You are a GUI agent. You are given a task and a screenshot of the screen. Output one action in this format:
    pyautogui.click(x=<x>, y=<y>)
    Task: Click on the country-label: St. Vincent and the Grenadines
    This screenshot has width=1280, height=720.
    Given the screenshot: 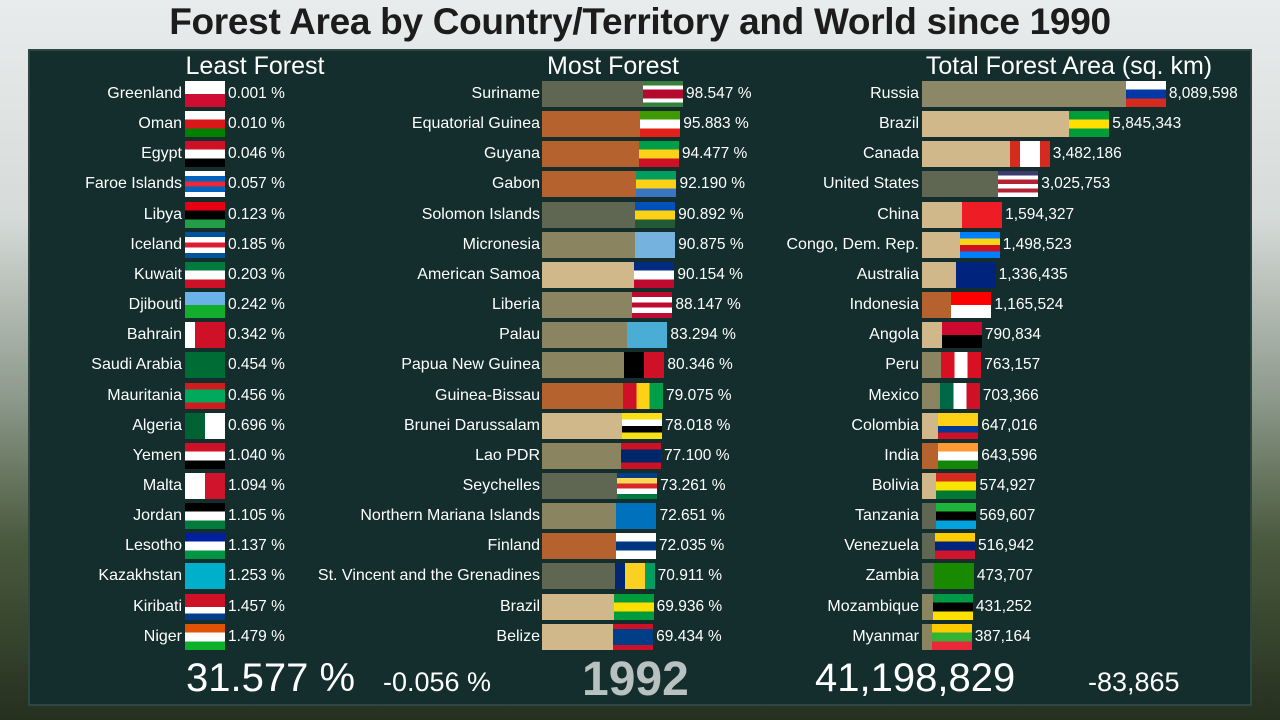 What is the action you would take?
    pyautogui.click(x=428, y=576)
    